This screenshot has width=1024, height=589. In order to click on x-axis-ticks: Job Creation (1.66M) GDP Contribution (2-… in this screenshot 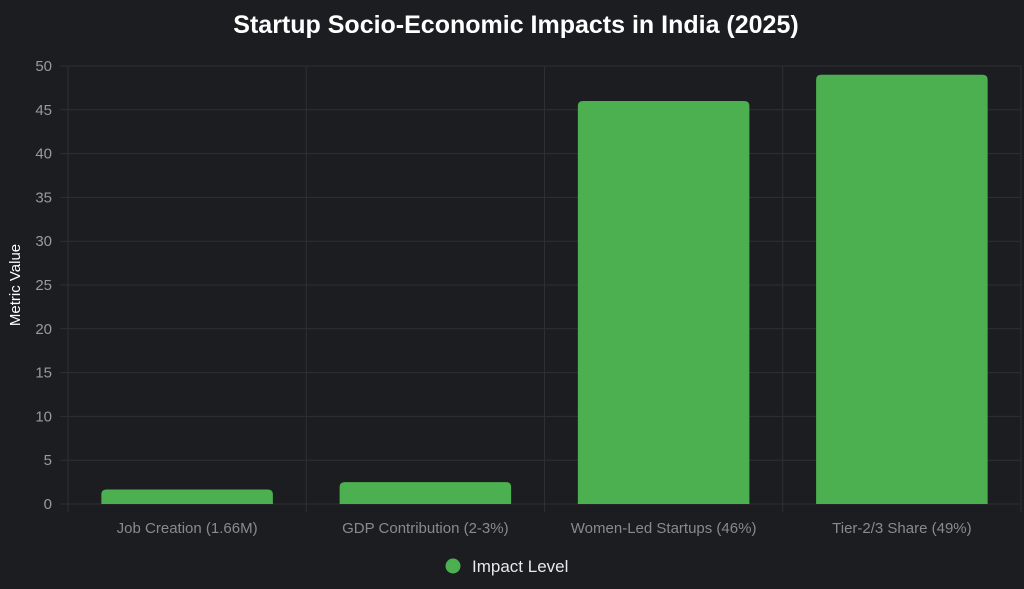, I will do `click(544, 528)`.